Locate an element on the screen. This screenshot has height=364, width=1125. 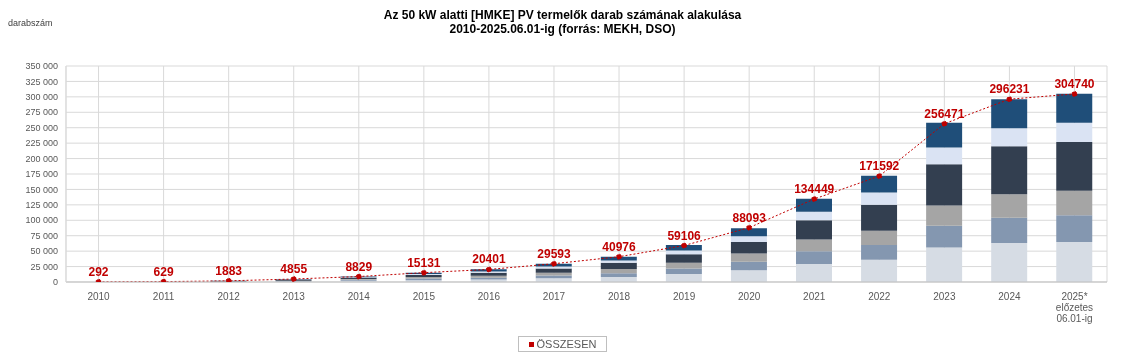
y-tick-label: 150 000 is located at coordinates (41, 189).